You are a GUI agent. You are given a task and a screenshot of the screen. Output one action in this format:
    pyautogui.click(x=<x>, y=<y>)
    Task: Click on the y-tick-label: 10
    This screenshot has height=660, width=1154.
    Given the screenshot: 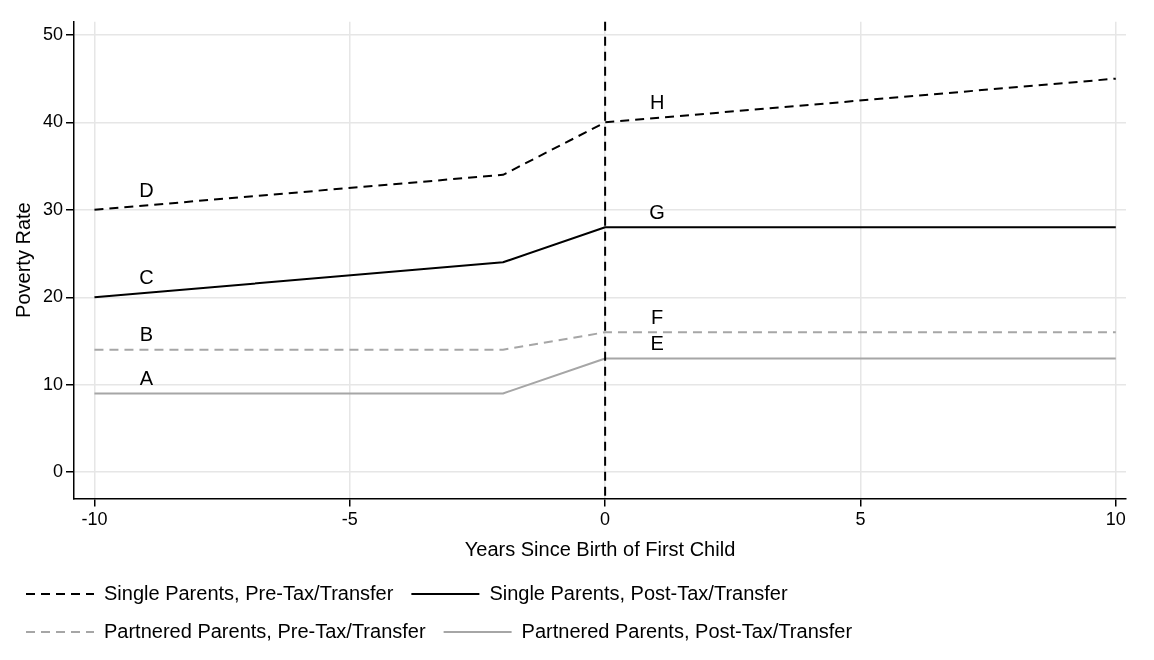 What is the action you would take?
    pyautogui.click(x=53, y=383)
    